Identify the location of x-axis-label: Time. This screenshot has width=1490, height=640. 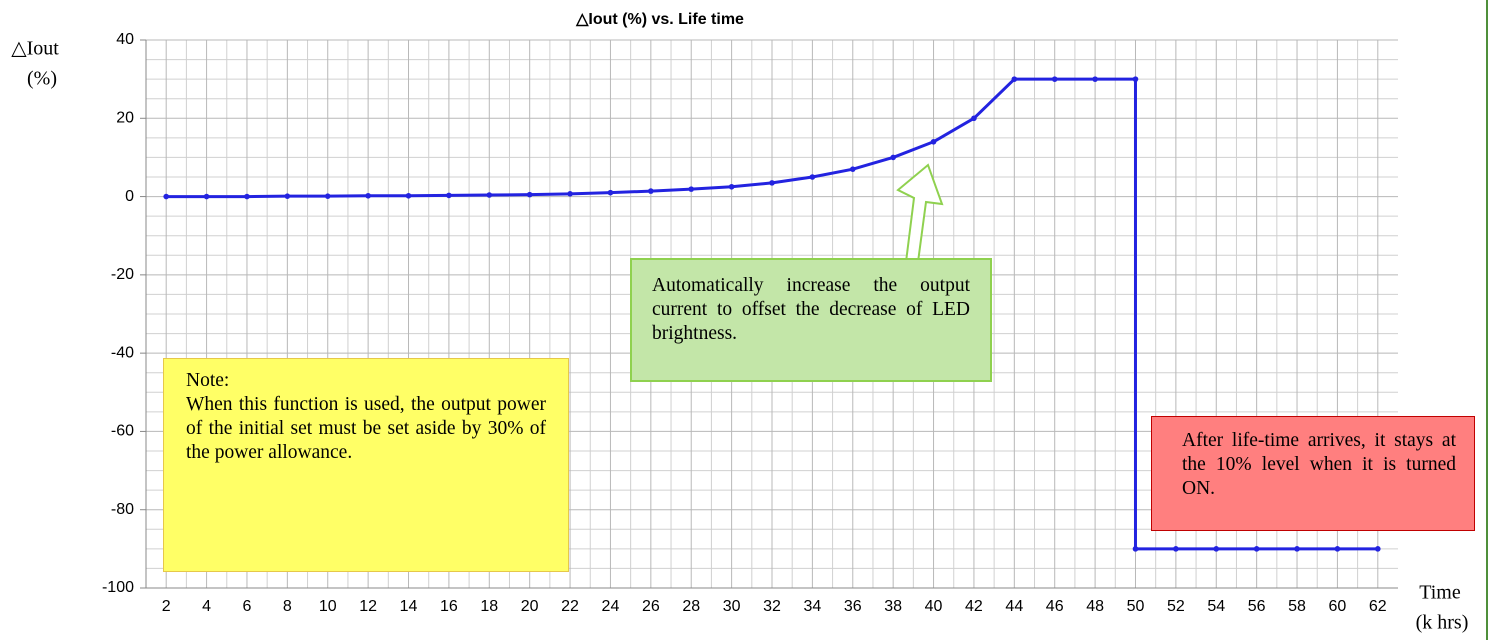
(1440, 593).